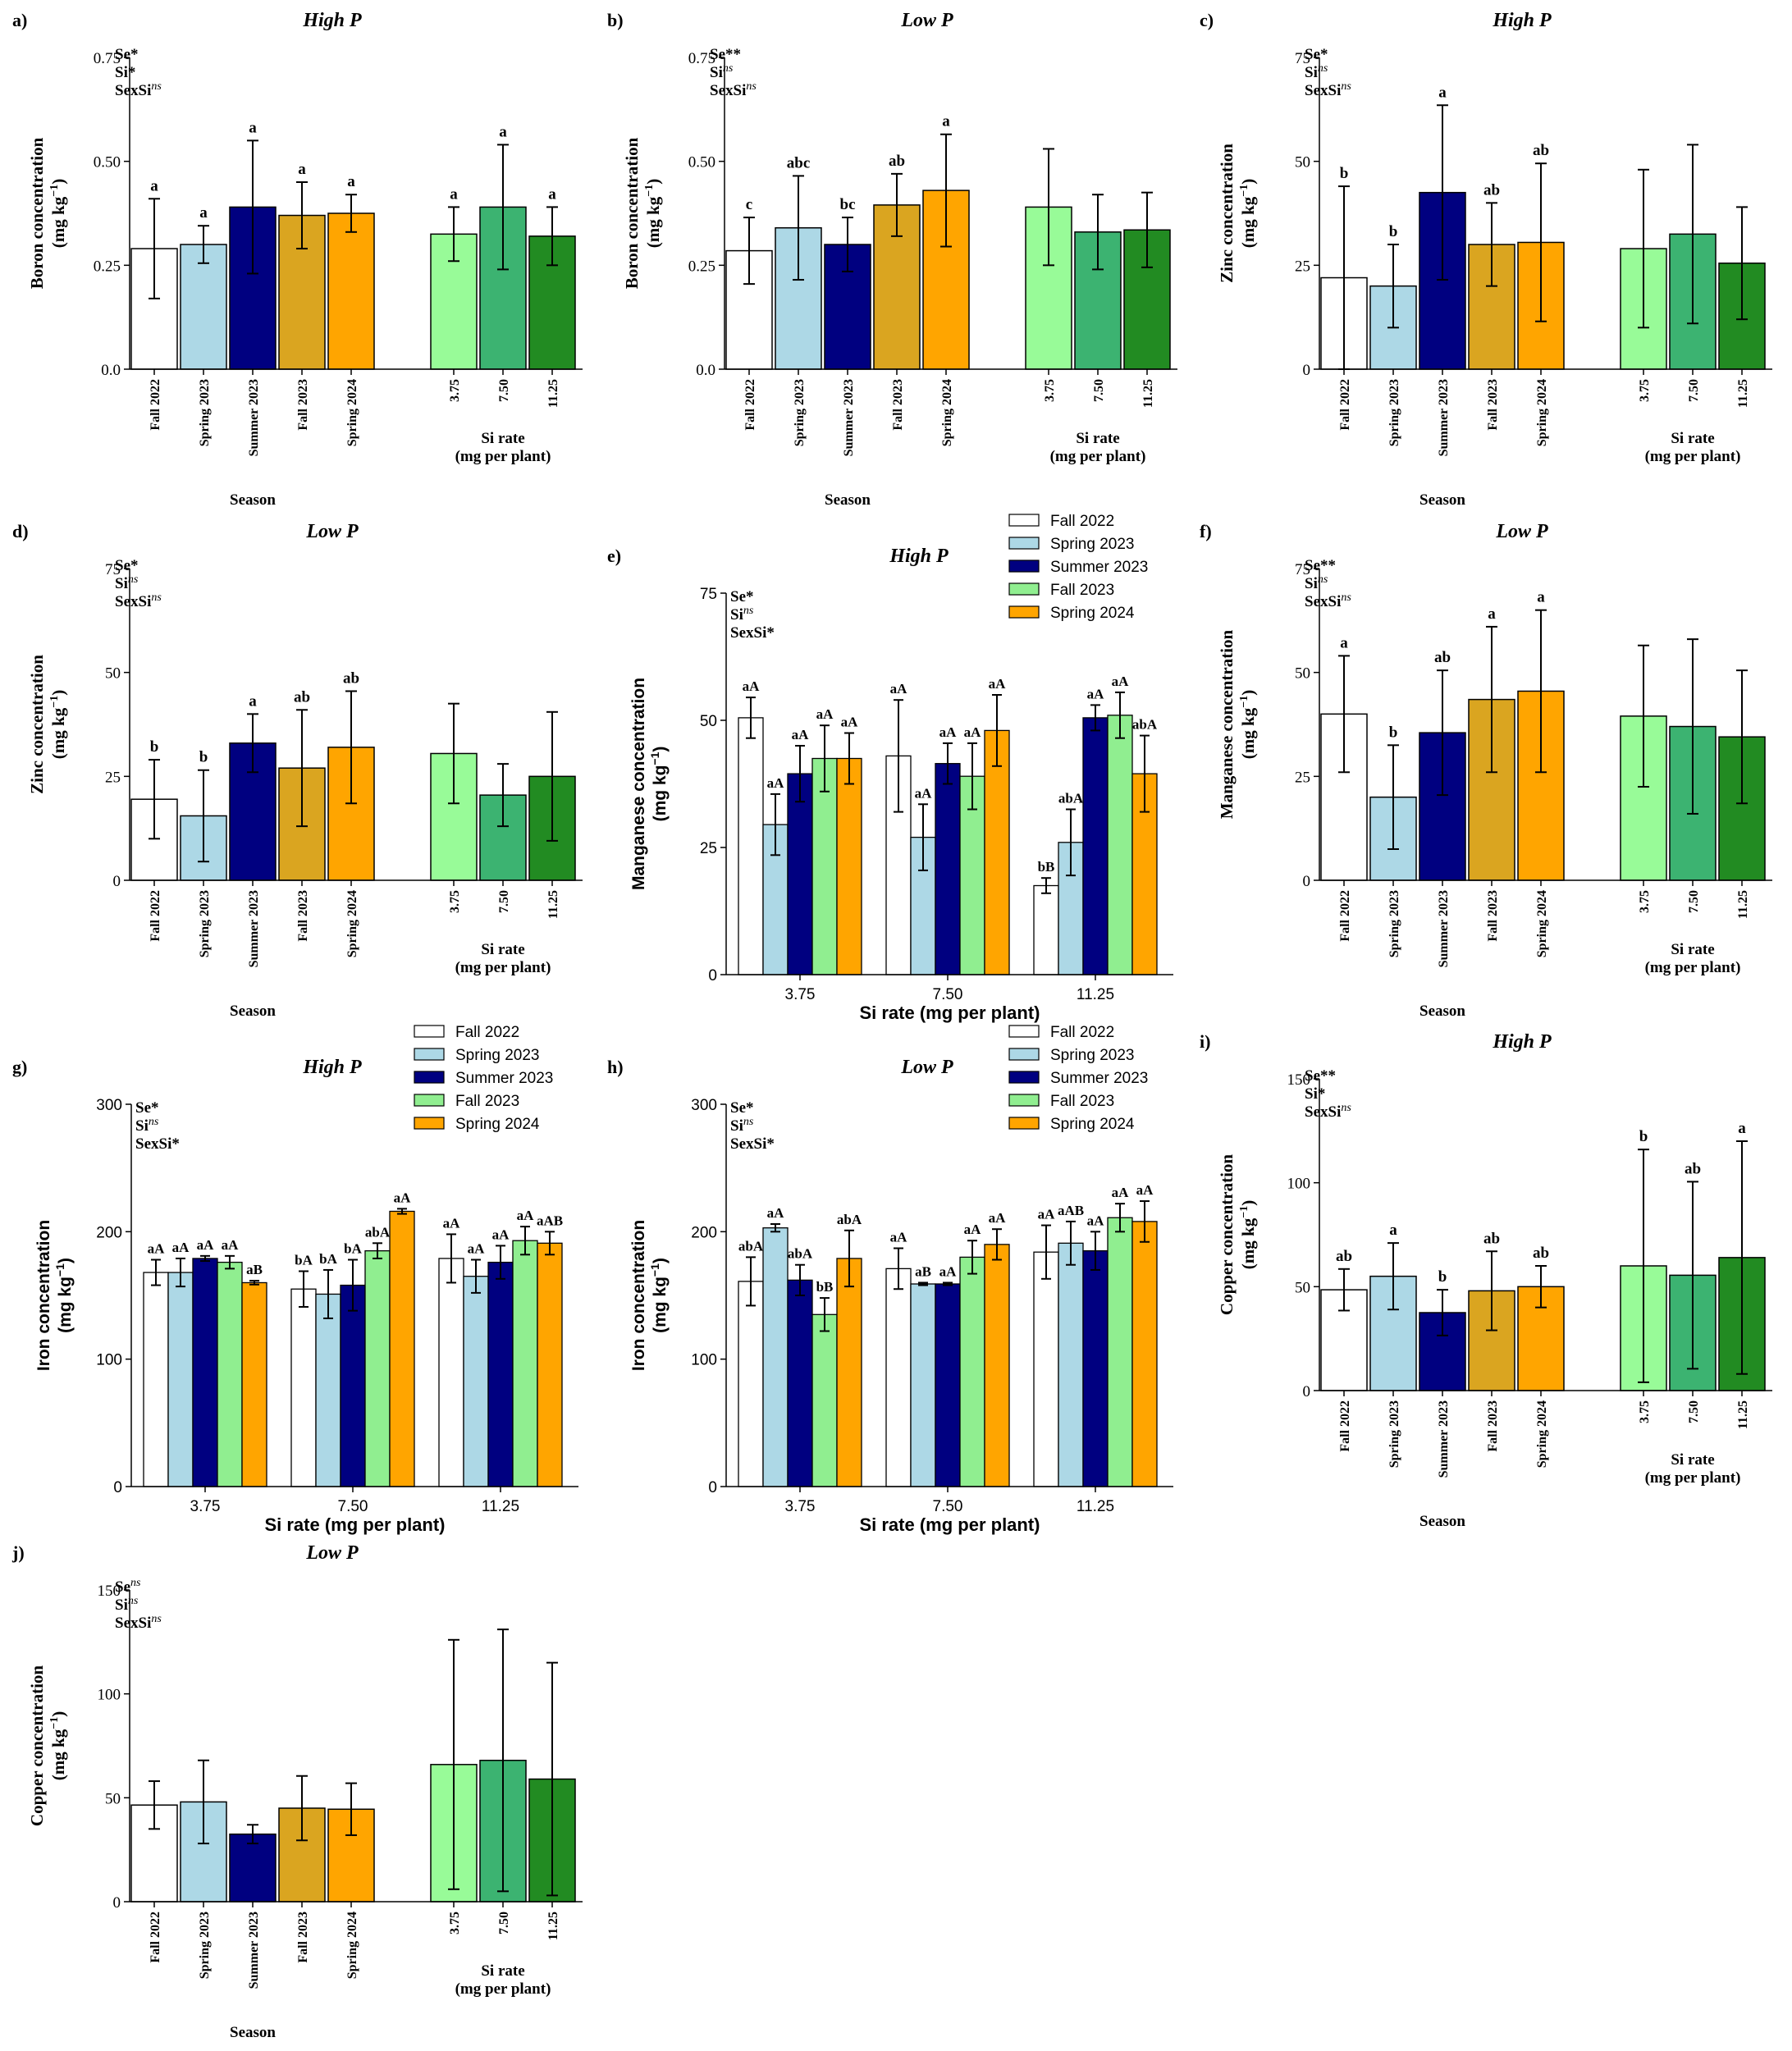  Describe the element at coordinates (733, 54) in the screenshot. I see `stat-significance: **` at that location.